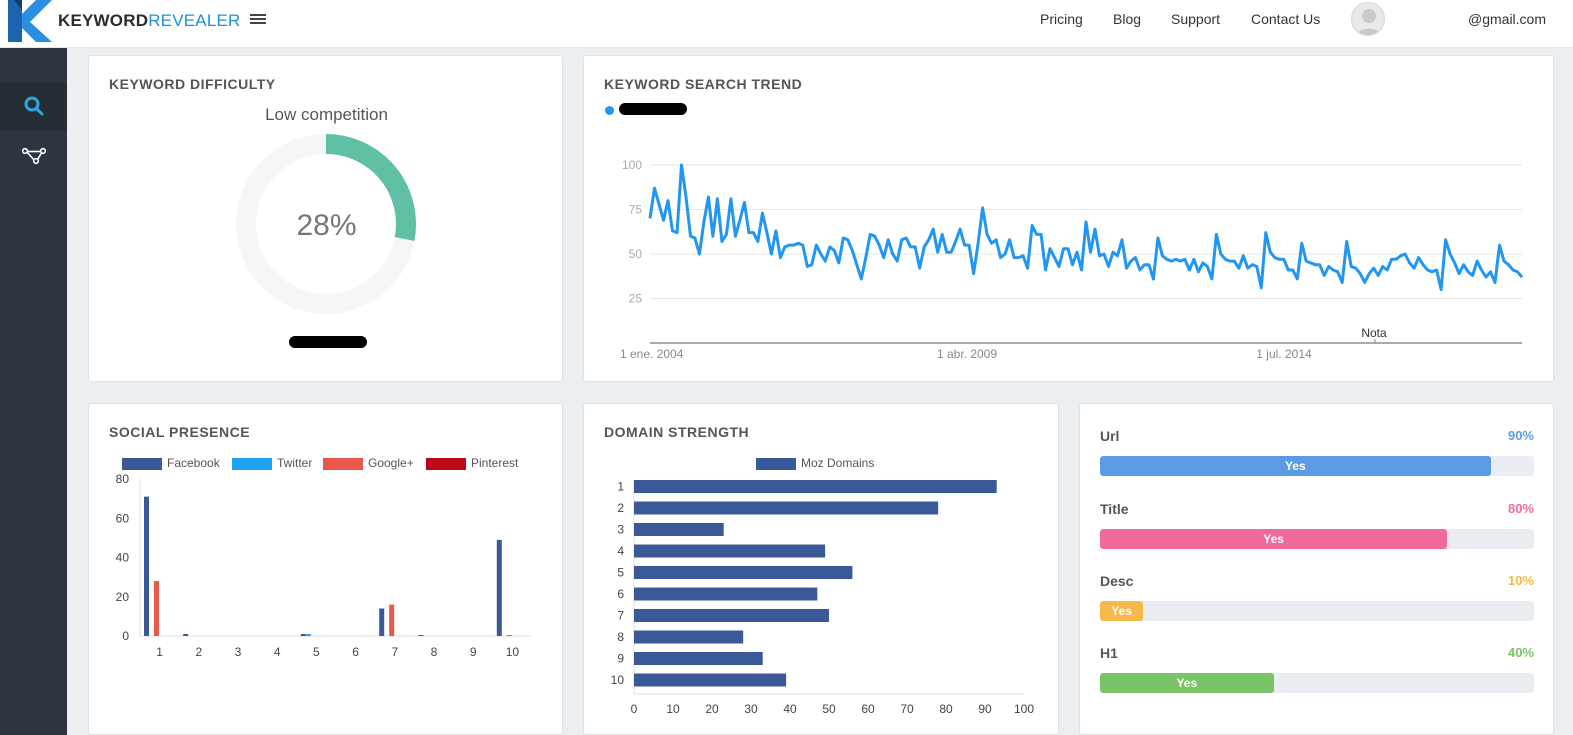 This screenshot has width=1573, height=735. What do you see at coordinates (776, 464) in the screenshot?
I see `domain-legend-swatch` at bounding box center [776, 464].